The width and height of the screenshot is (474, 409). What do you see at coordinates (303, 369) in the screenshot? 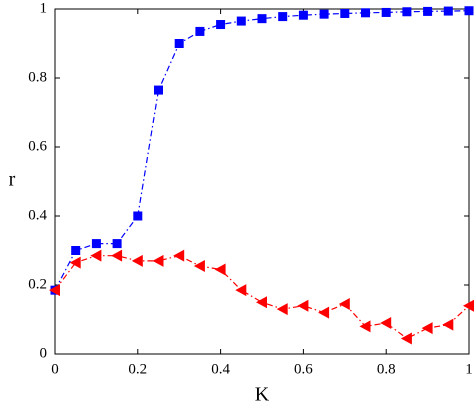
I see `x-tick-label: 0.6` at bounding box center [303, 369].